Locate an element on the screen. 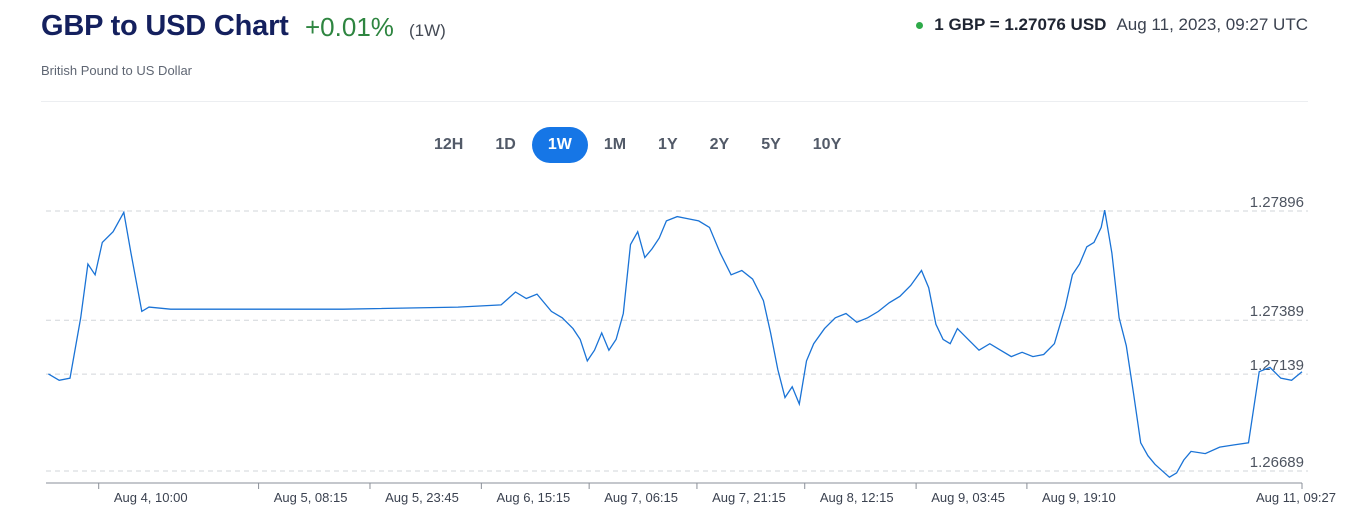  x-tick-label: Aug 7, 21:15 is located at coordinates (749, 497).